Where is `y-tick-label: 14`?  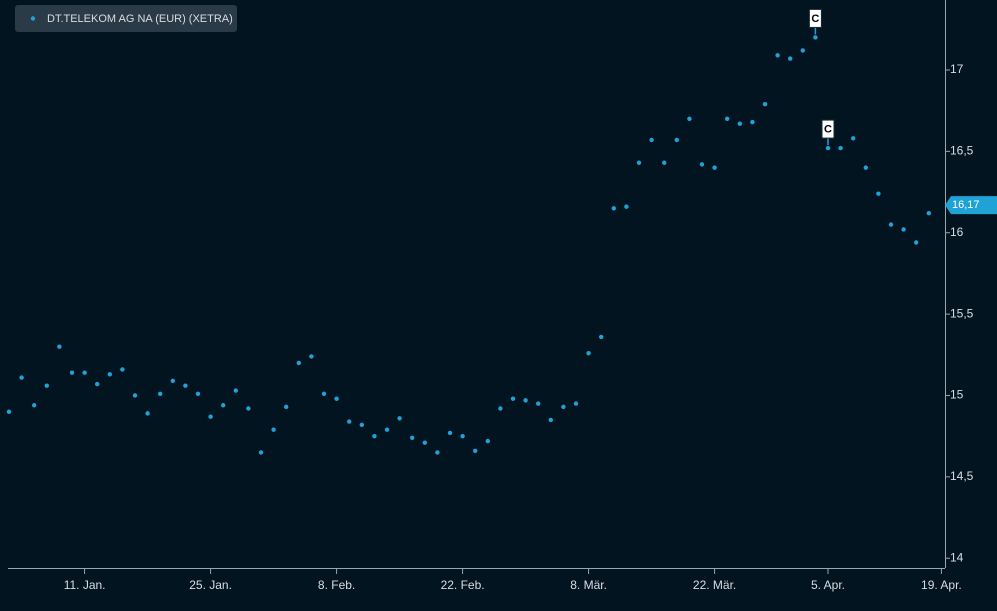 y-tick-label: 14 is located at coordinates (957, 557).